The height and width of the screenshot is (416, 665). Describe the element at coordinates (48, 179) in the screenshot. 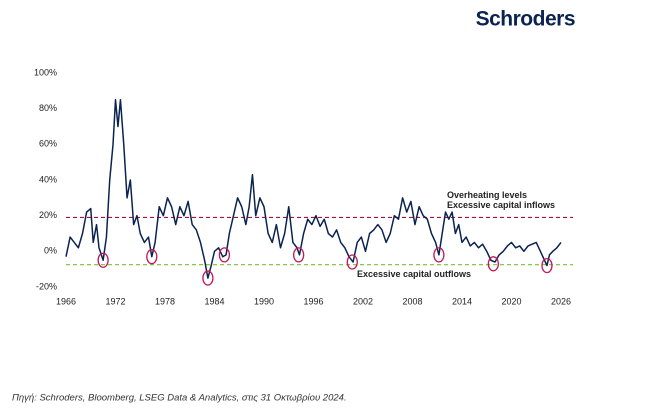

I see `y-tick-label: 40%` at that location.